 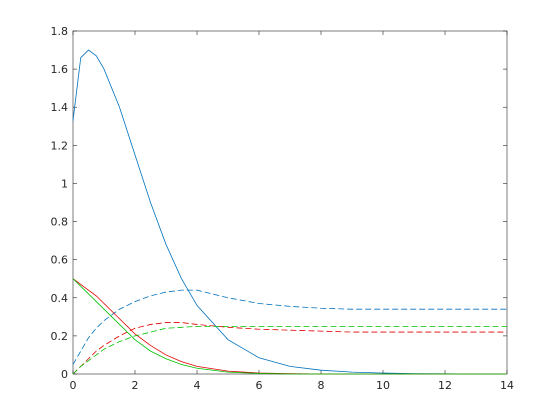 I want to click on x-tick-label: 12, so click(x=445, y=385).